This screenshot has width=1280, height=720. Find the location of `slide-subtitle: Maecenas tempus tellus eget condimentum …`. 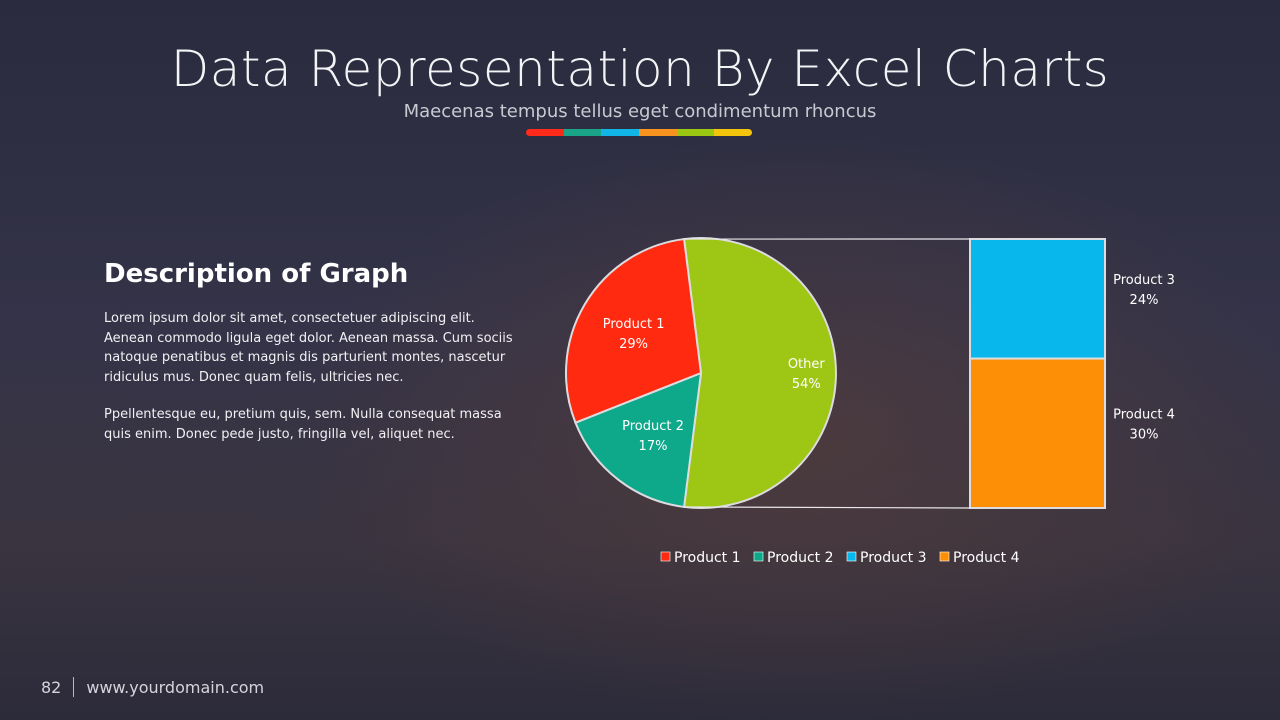

slide-subtitle: Maecenas tempus tellus eget condimentum … is located at coordinates (640, 111).